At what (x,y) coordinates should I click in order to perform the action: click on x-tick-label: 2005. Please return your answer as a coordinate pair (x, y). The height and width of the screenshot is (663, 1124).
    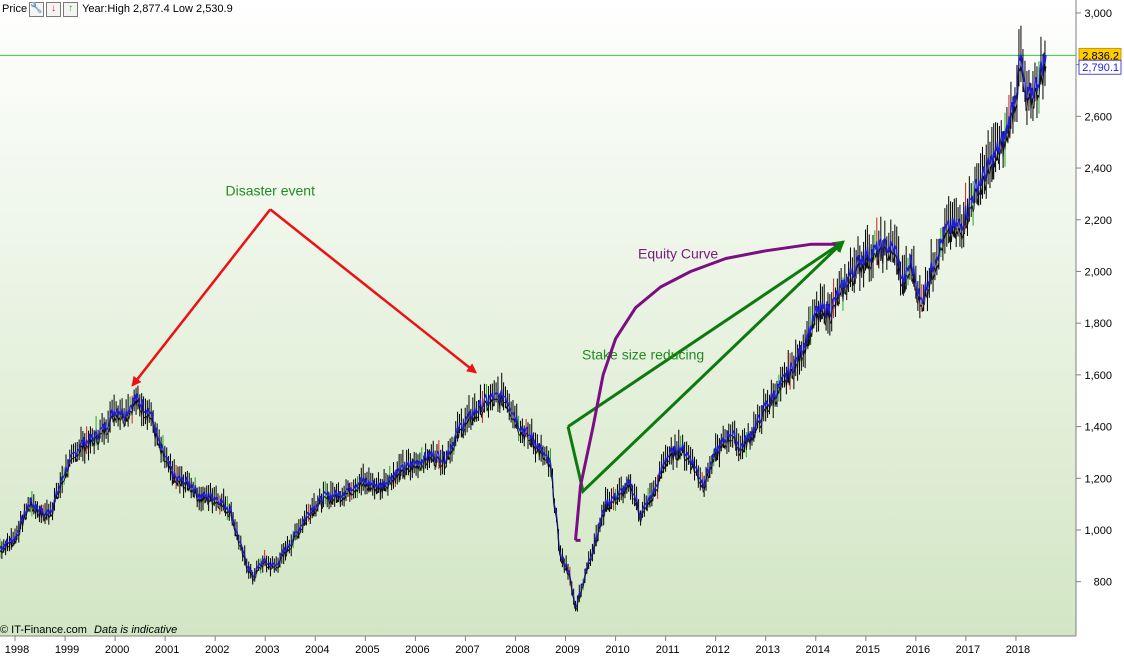
    Looking at the image, I should click on (367, 650).